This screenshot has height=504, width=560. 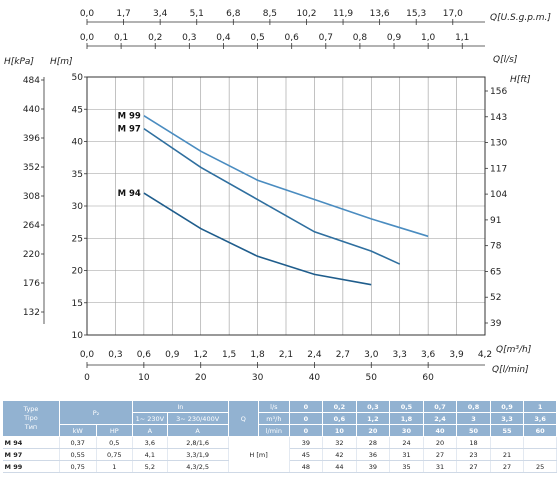 What do you see at coordinates (31, 313) in the screenshot?
I see `kpa-tick-label: 132` at bounding box center [31, 313].